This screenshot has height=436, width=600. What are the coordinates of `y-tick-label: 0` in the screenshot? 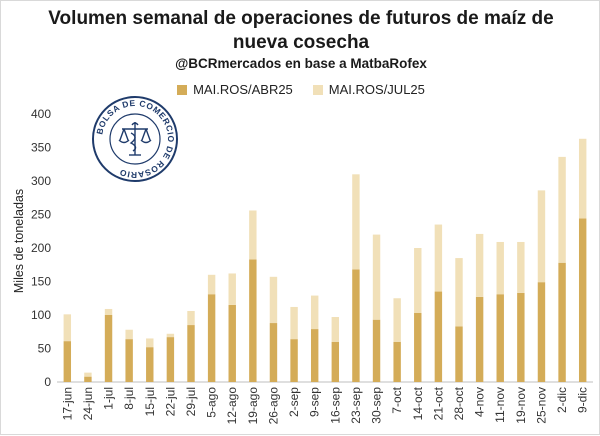 It's located at (47, 382).